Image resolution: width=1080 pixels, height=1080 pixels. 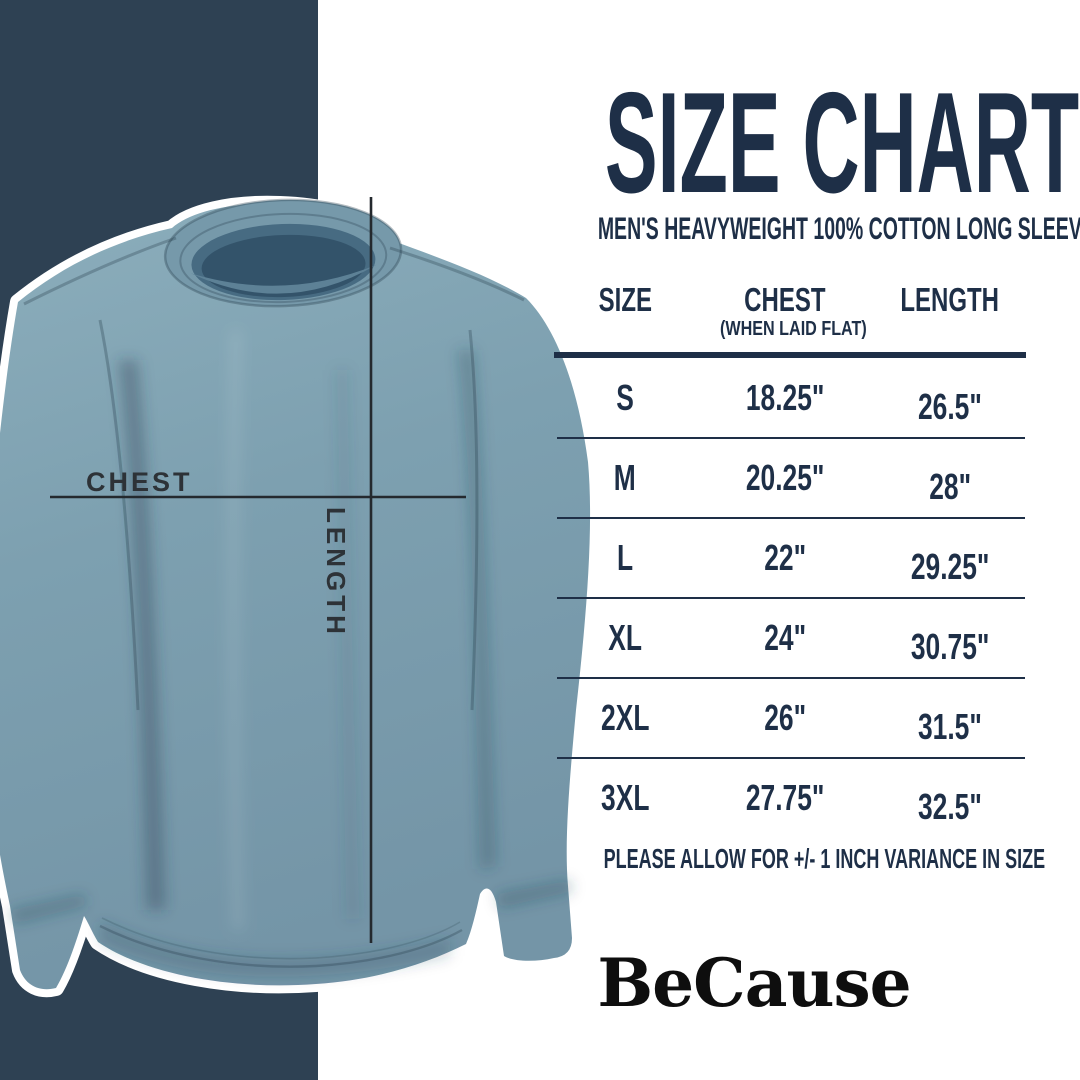 I want to click on length-value: 31.5", so click(x=950, y=726).